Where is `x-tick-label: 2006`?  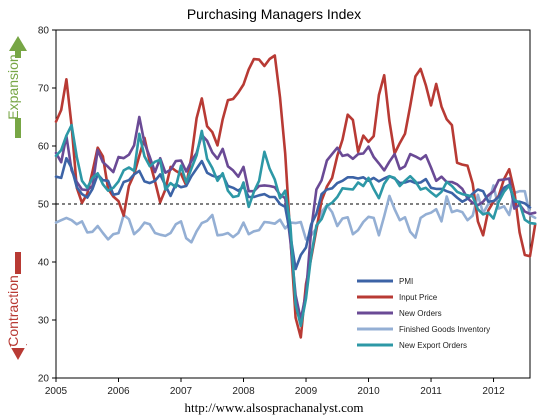 x-tick-label: 2006 is located at coordinates (118, 391).